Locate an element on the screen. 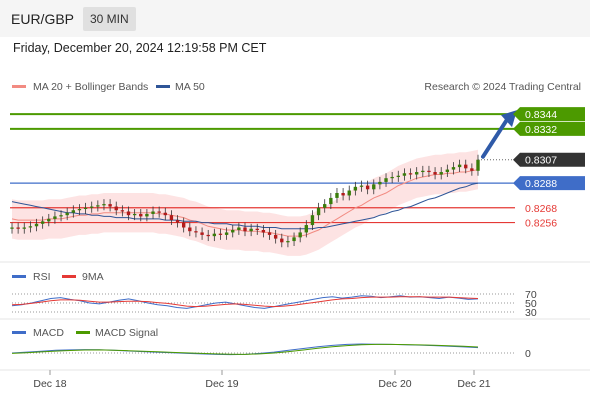 The width and height of the screenshot is (590, 400). signal-legend-swatch is located at coordinates (83, 332).